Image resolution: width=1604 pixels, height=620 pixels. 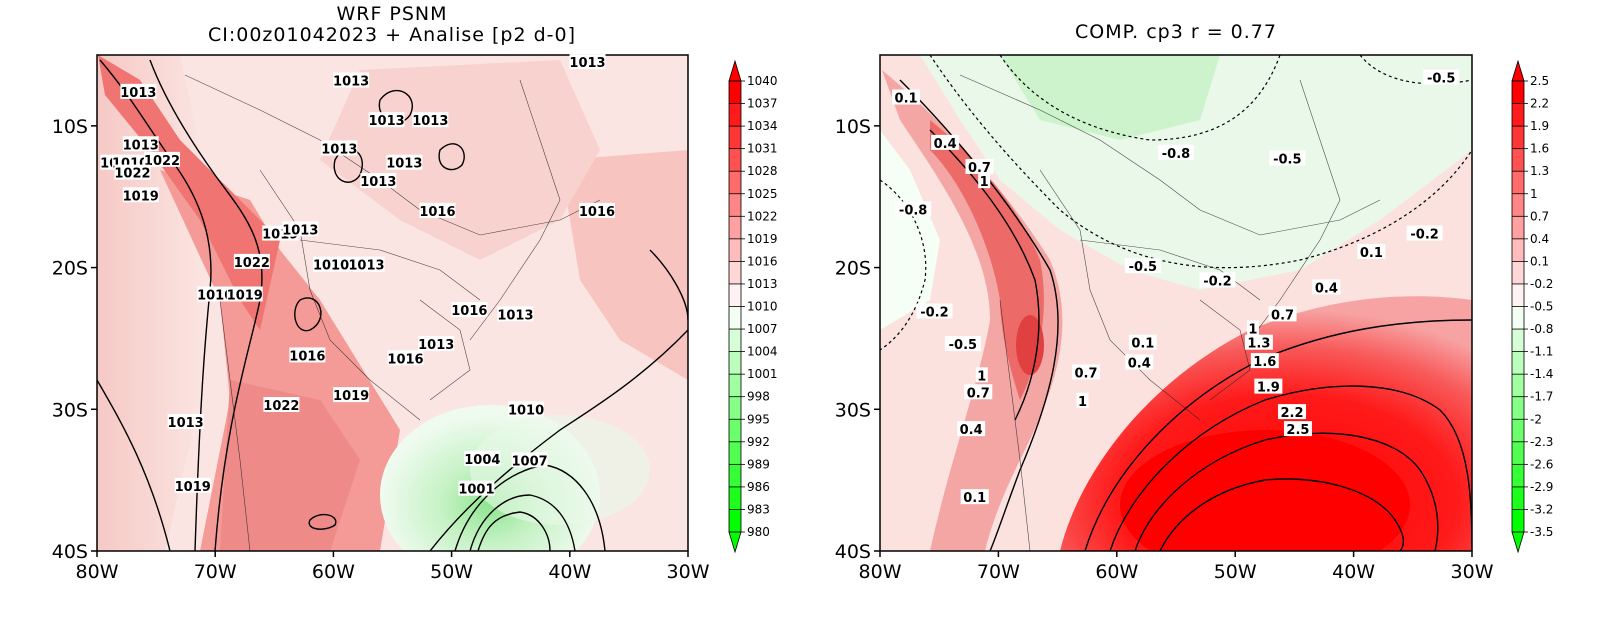 I want to click on colorbar-label: -1.7, so click(x=1541, y=397).